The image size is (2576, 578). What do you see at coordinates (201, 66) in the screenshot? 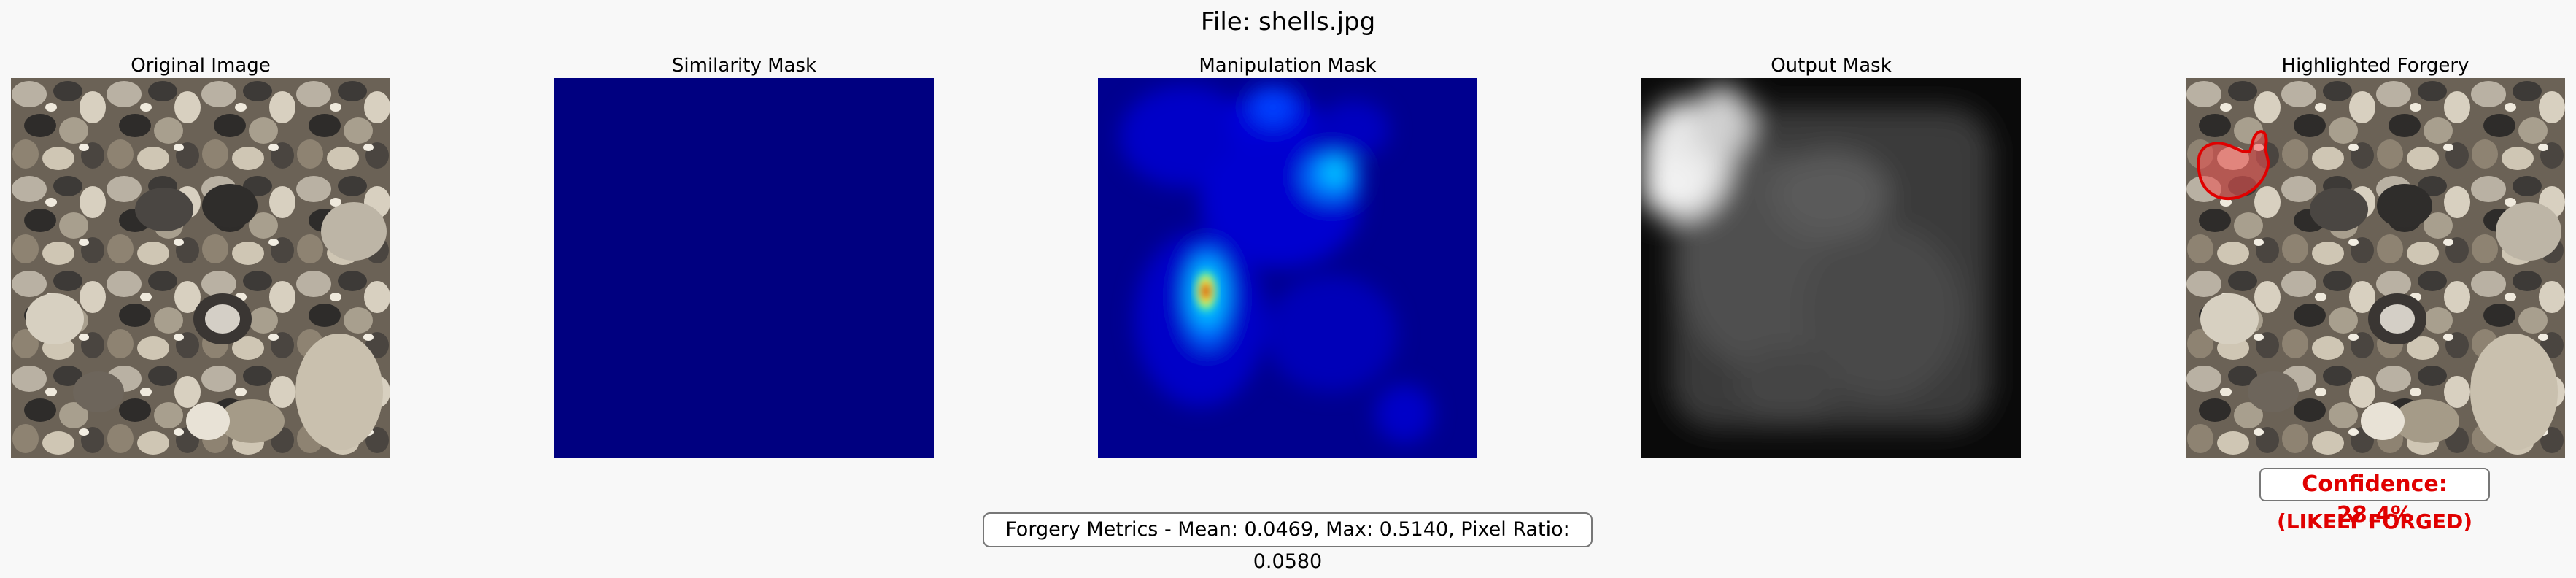
I see `original-image-title: Original Image` at bounding box center [201, 66].